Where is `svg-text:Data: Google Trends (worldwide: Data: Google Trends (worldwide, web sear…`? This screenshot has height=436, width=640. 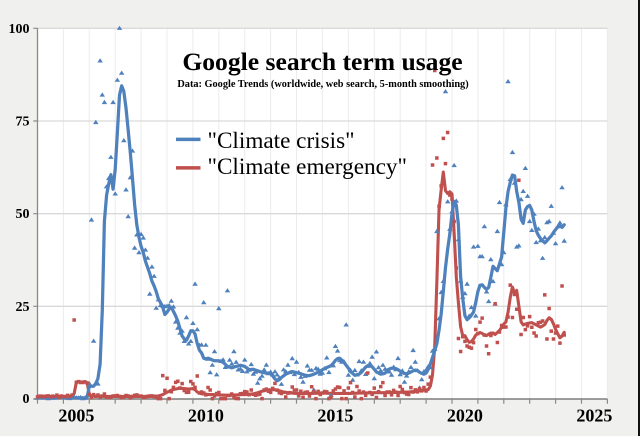 svg-text:Data: Google Trends (worldwide: Data: Google Trends (worldwide, web sear… is located at coordinates (322, 84).